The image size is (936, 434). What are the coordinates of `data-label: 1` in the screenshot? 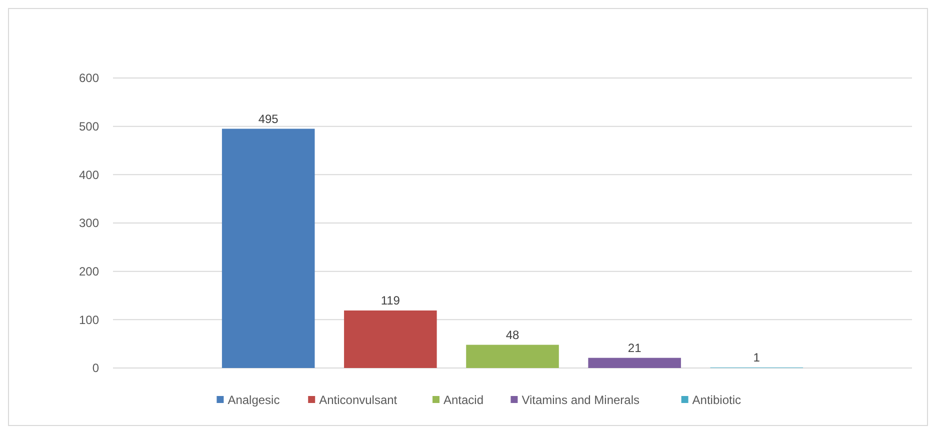 It's located at (756, 357).